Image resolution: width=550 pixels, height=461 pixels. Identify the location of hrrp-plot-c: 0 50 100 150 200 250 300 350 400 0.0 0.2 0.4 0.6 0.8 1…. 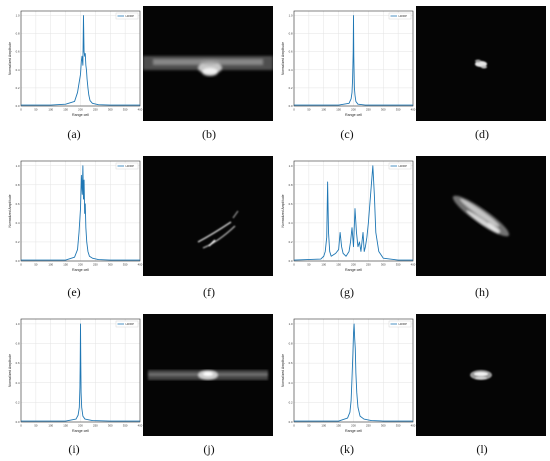
(347, 62).